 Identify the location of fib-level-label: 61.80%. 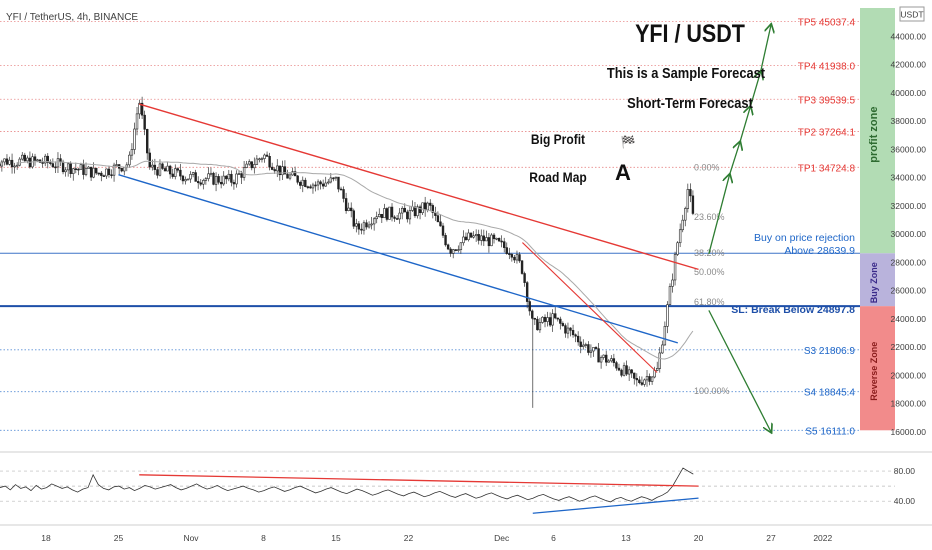
(709, 302).